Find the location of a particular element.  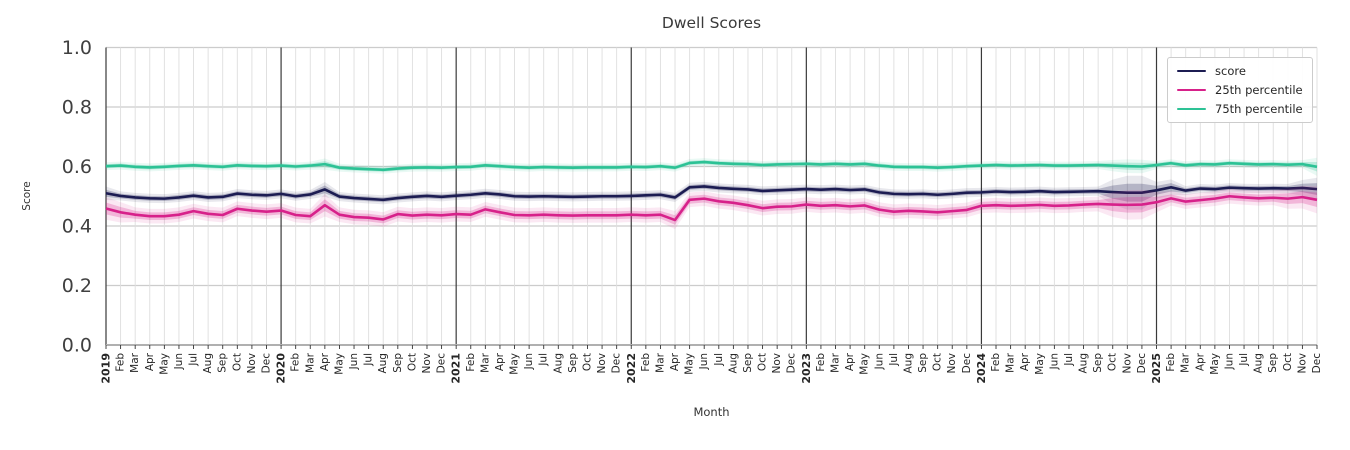

svg-text: 1.0 is located at coordinates (77, 48).